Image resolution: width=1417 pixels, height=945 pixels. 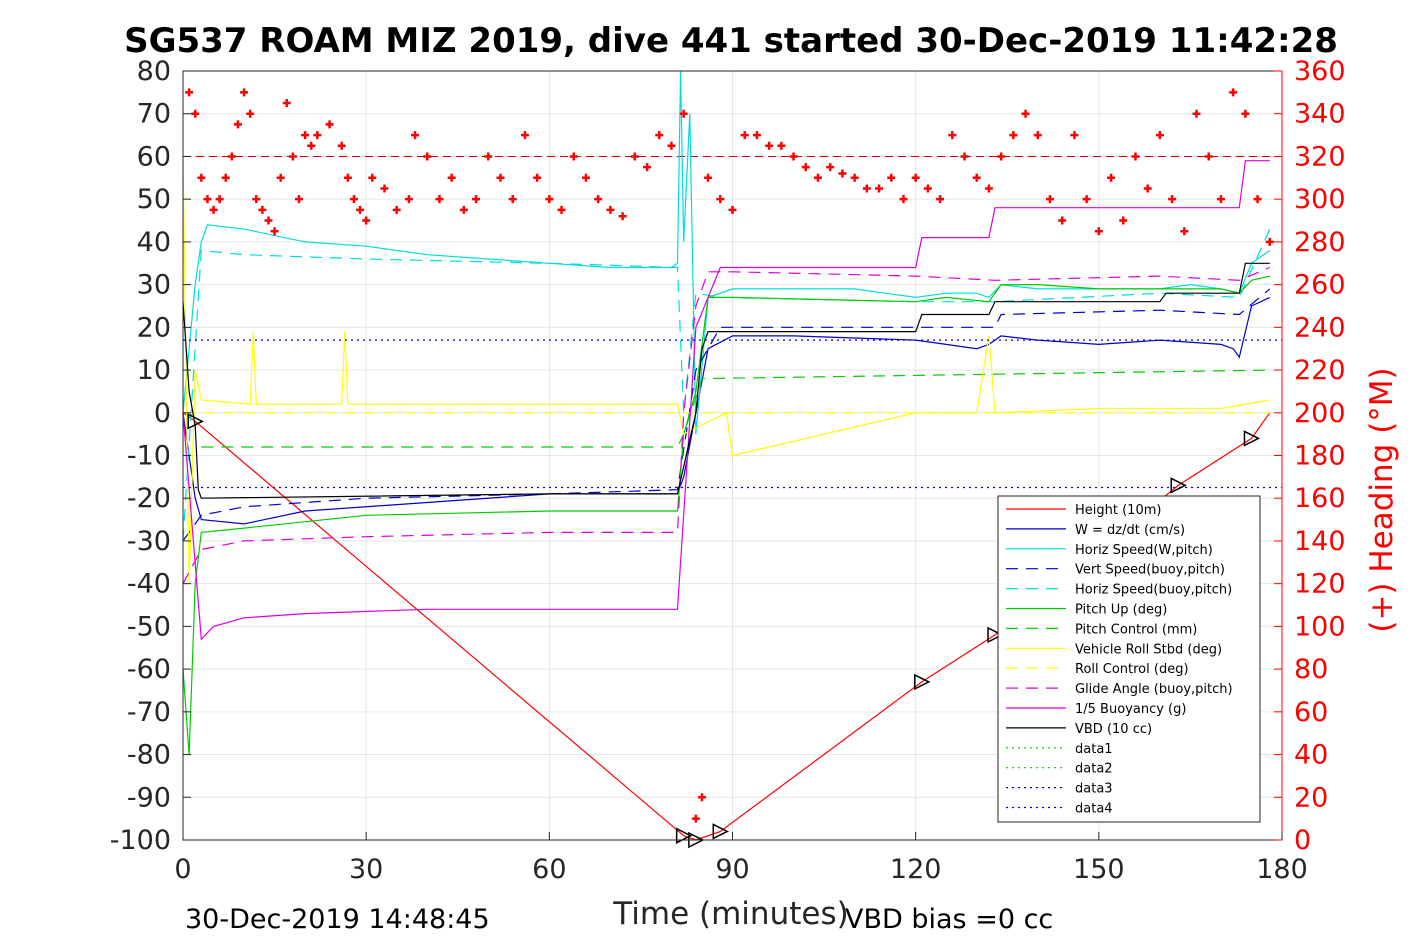 What do you see at coordinates (1148, 649) in the screenshot?
I see `legend-entry: Vehicle Roll Stbd (deg)` at bounding box center [1148, 649].